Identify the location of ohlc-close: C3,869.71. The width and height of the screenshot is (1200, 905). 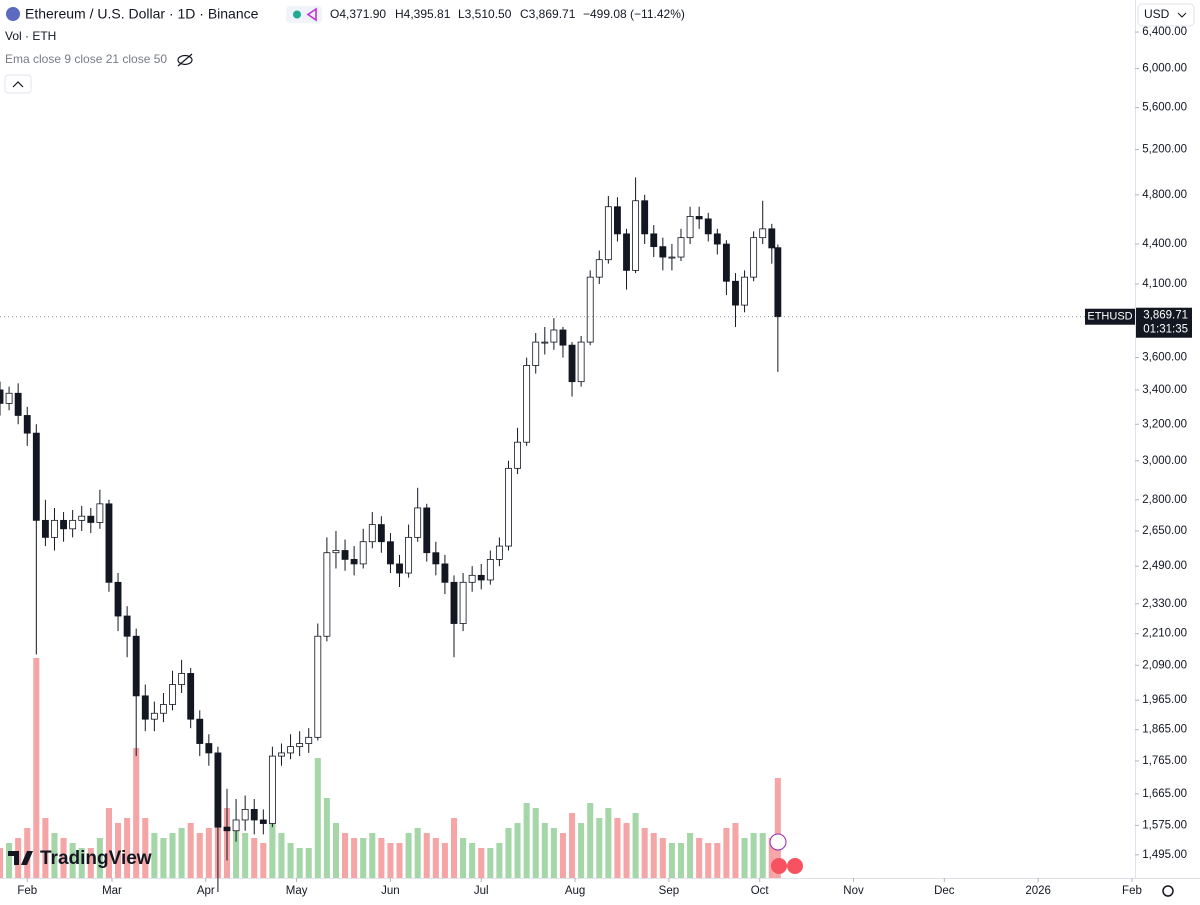
(548, 14).